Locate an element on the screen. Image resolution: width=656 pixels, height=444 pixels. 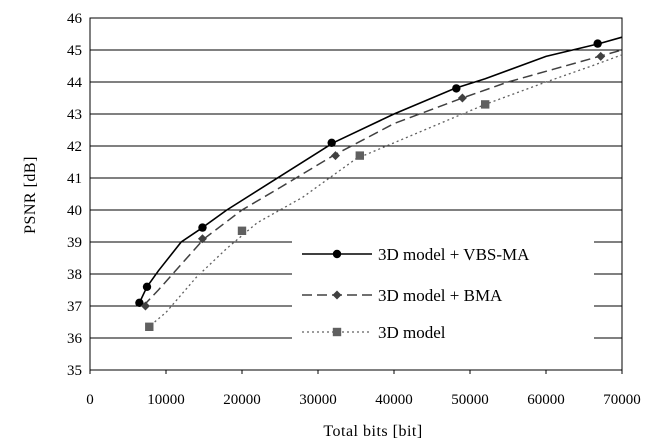
legend-background is located at coordinates (443, 290).